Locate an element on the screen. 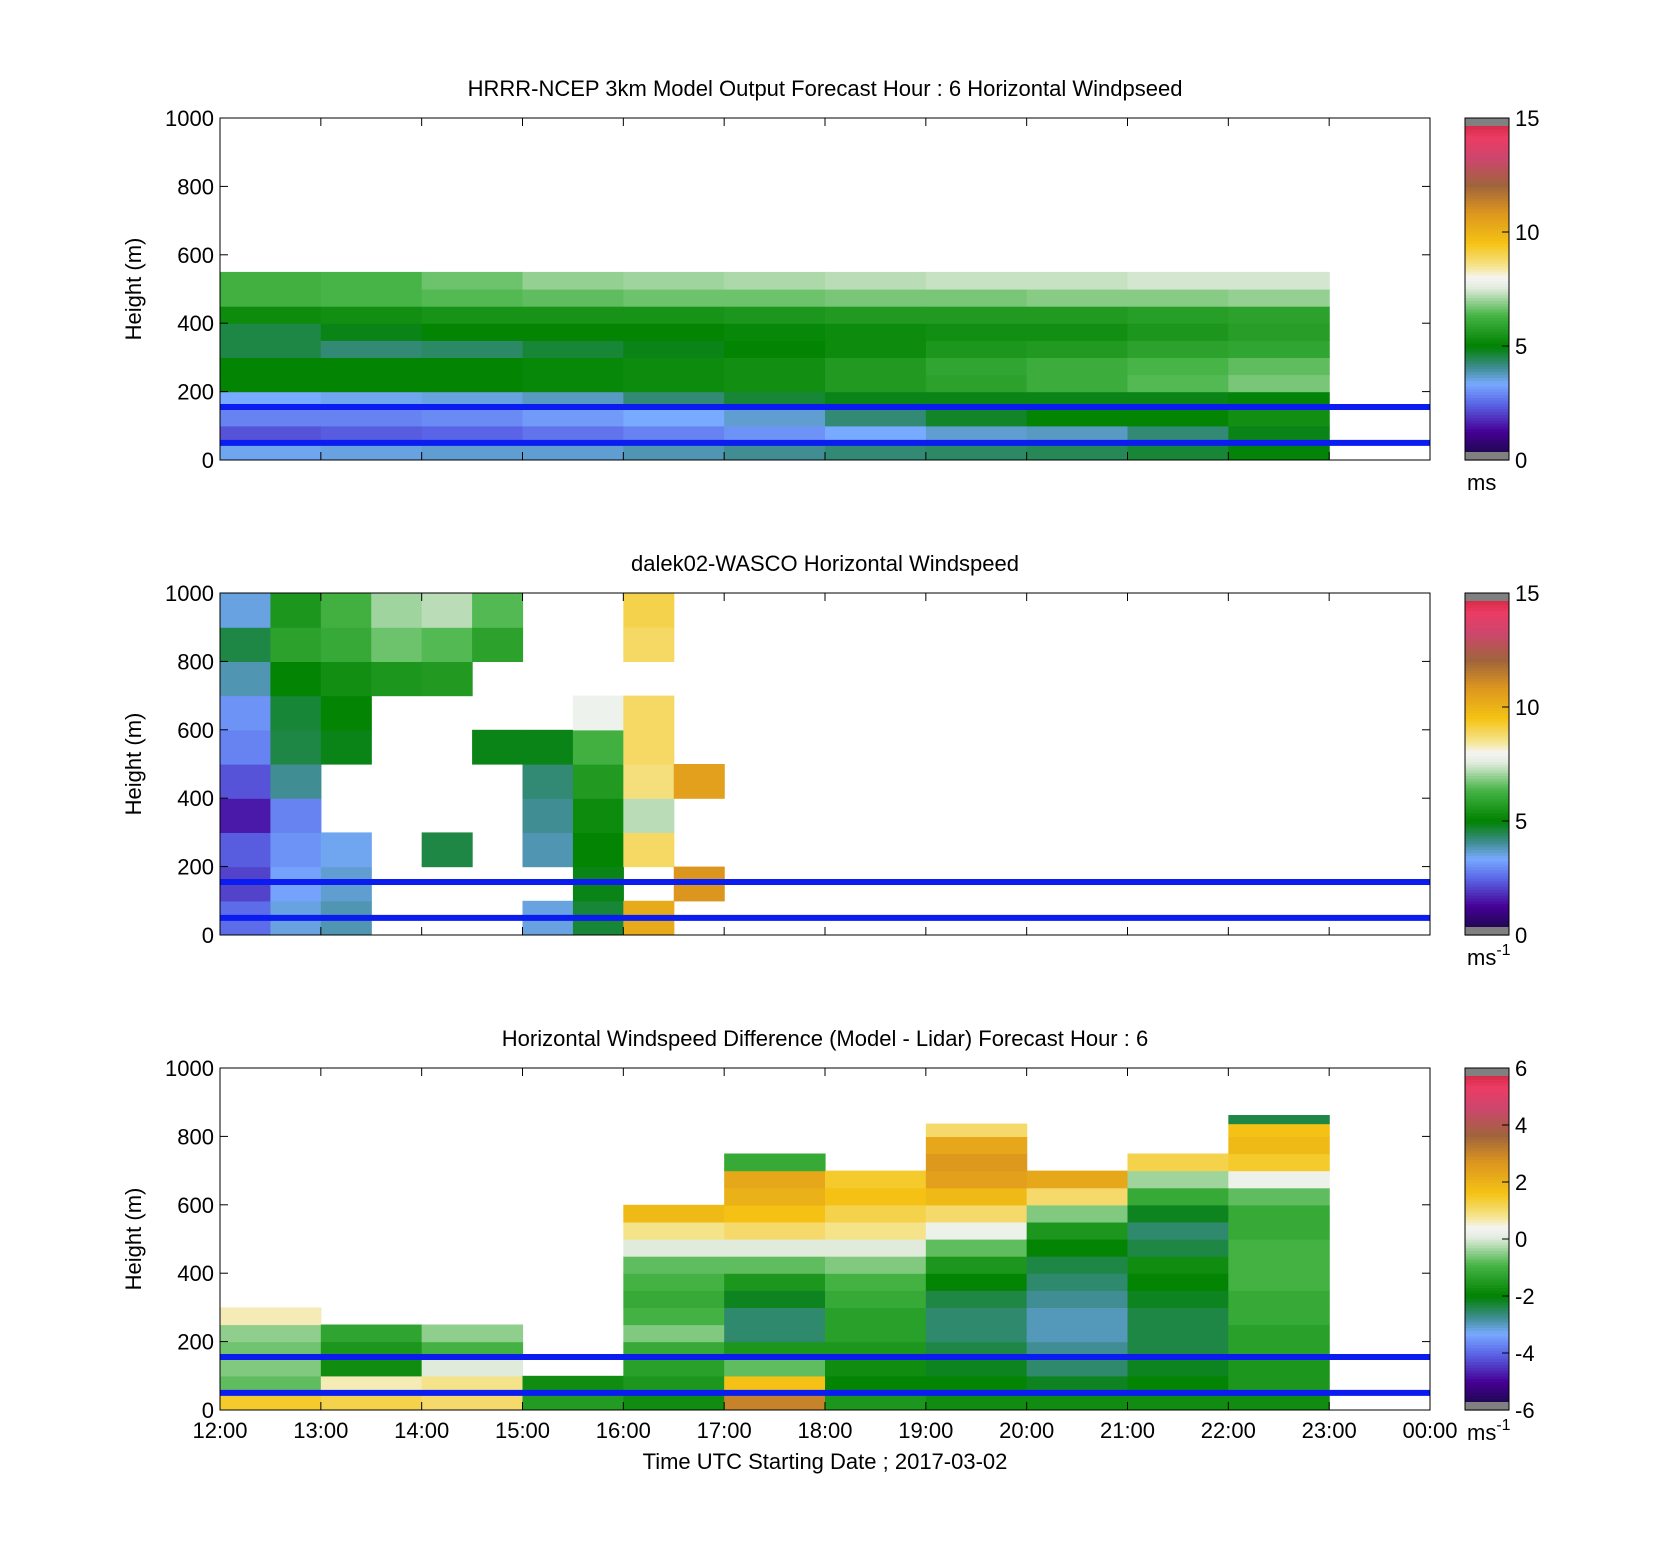 The image size is (1680, 1561). x-tick-label: 00:00 is located at coordinates (1429, 1430).